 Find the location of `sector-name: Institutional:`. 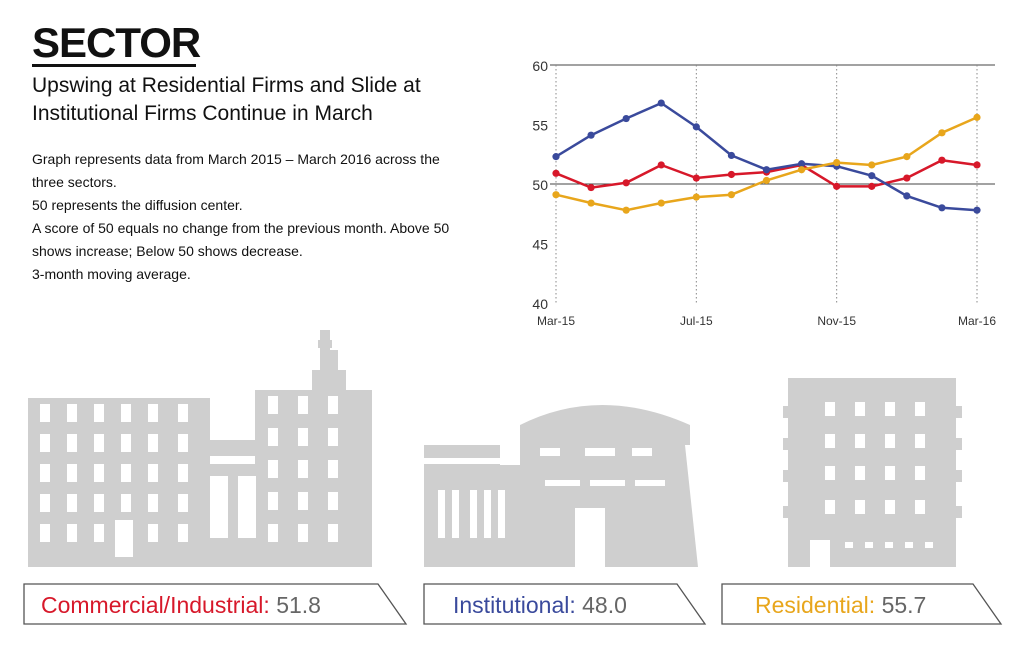

sector-name: Institutional: is located at coordinates (514, 605).